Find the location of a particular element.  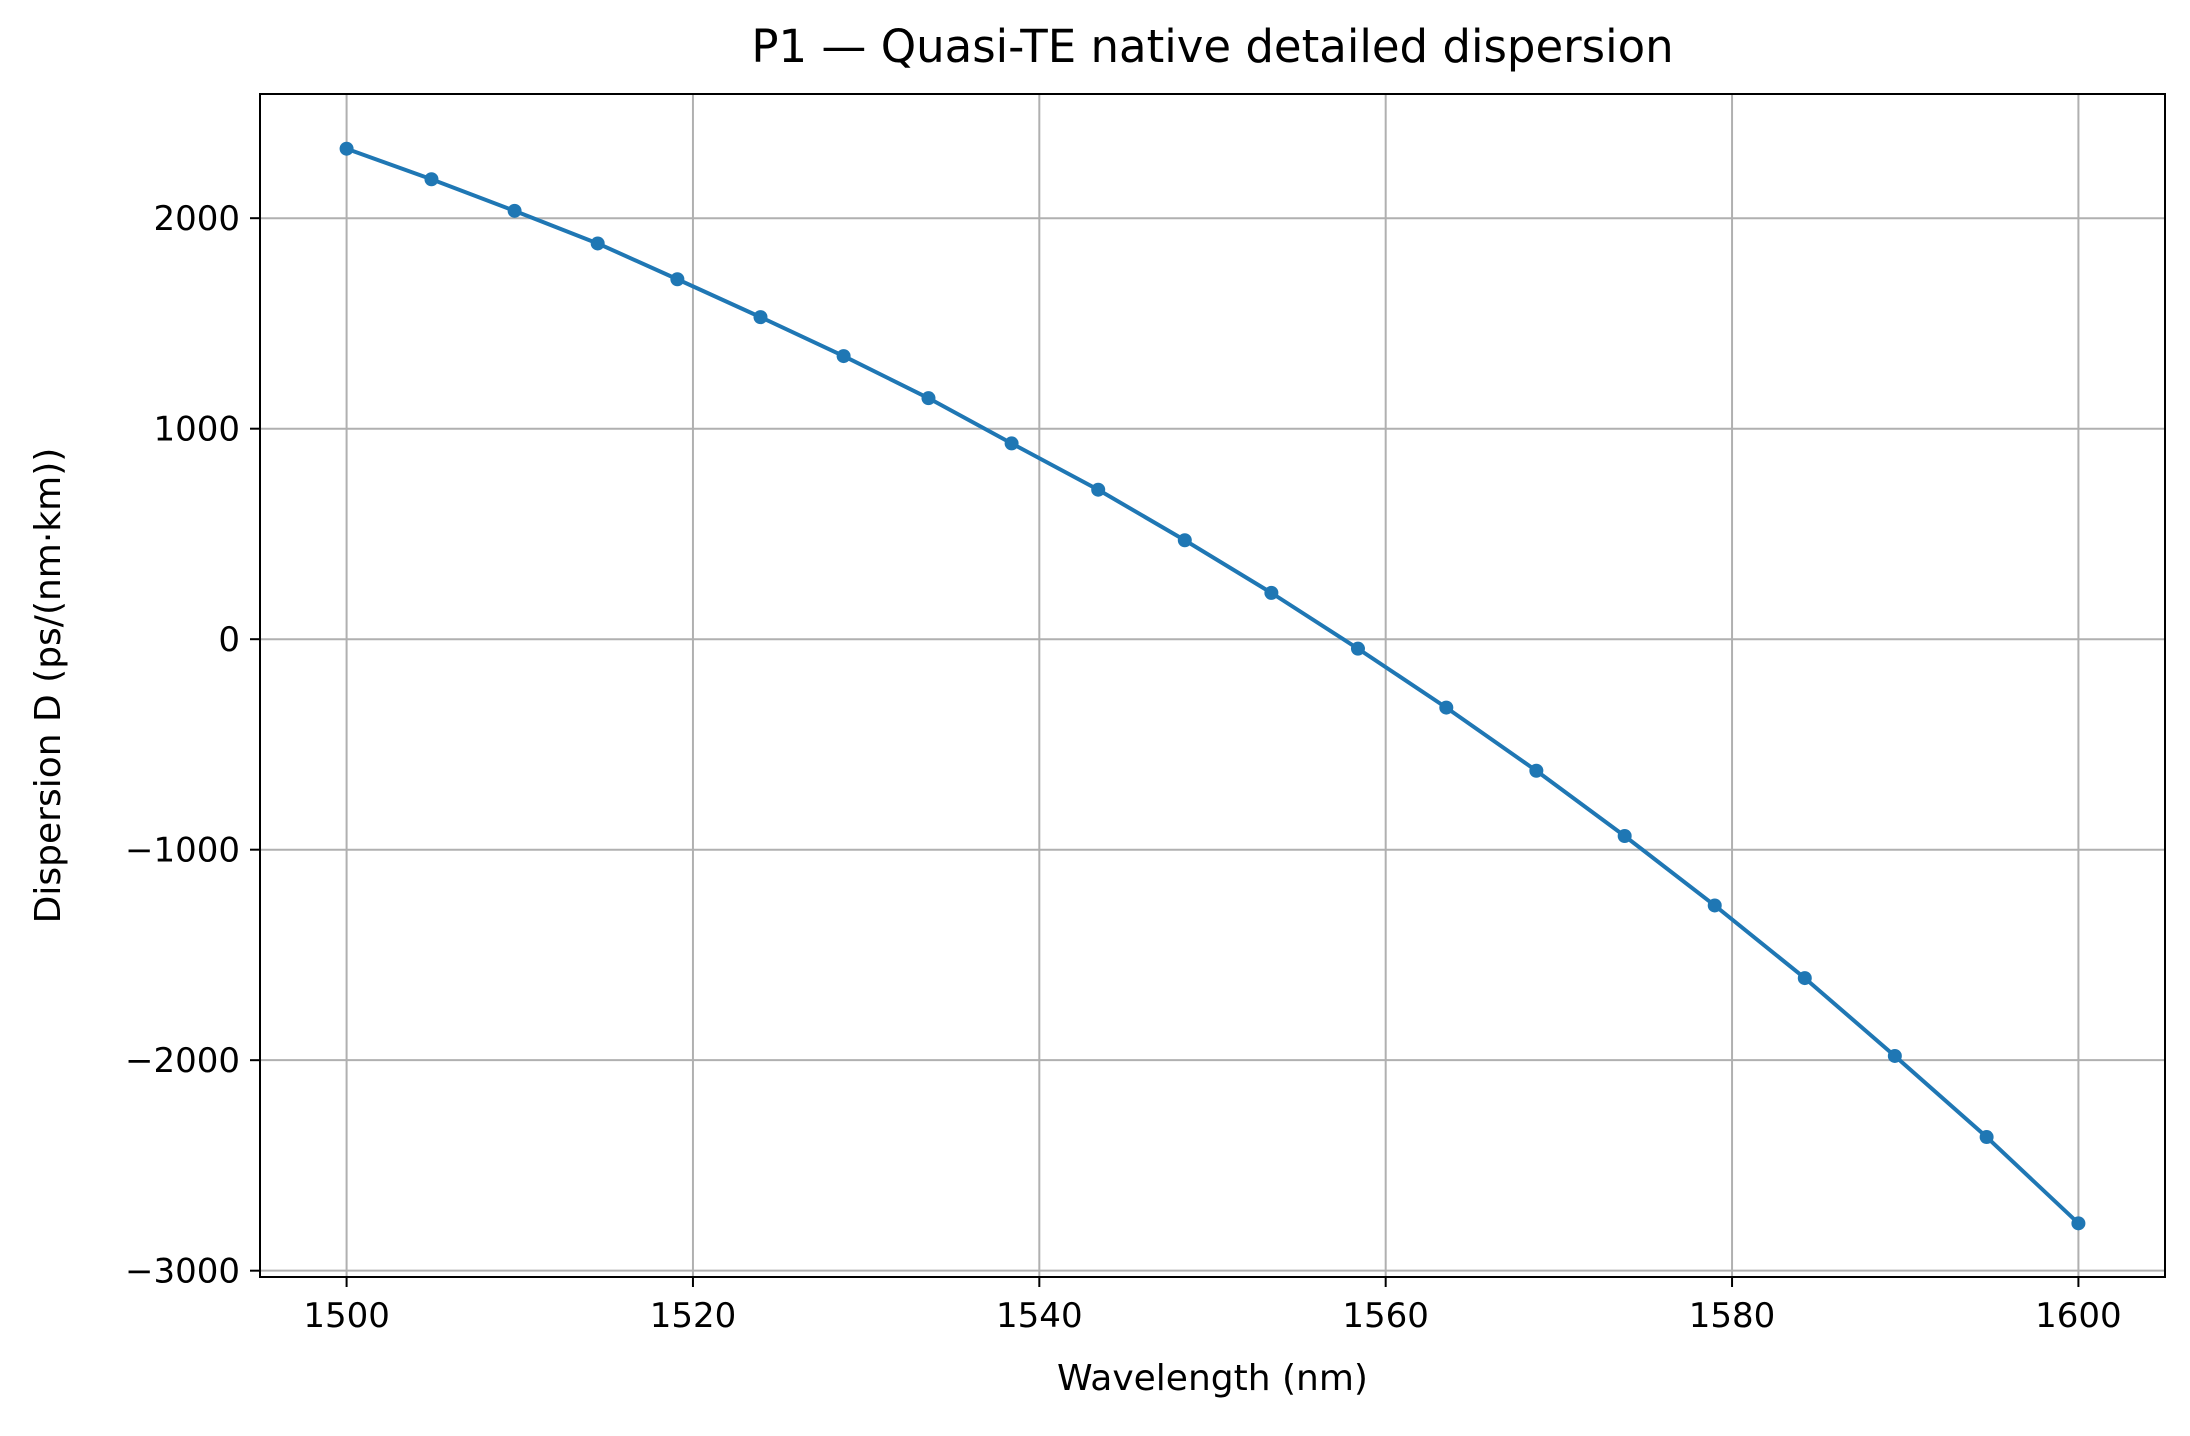

y-tick-label: −3000 is located at coordinates (182, 1272).